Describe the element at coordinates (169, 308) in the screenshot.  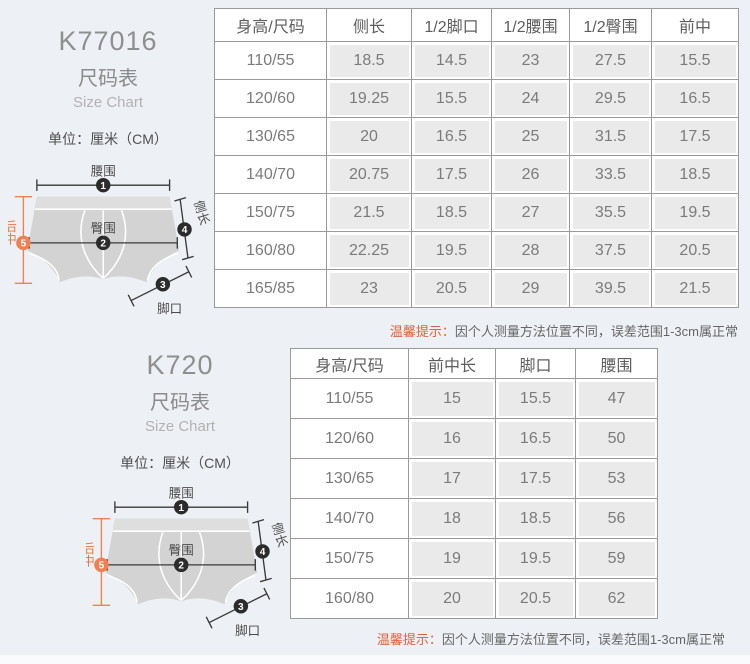
I see `leg-opening-label: 脚口` at that location.